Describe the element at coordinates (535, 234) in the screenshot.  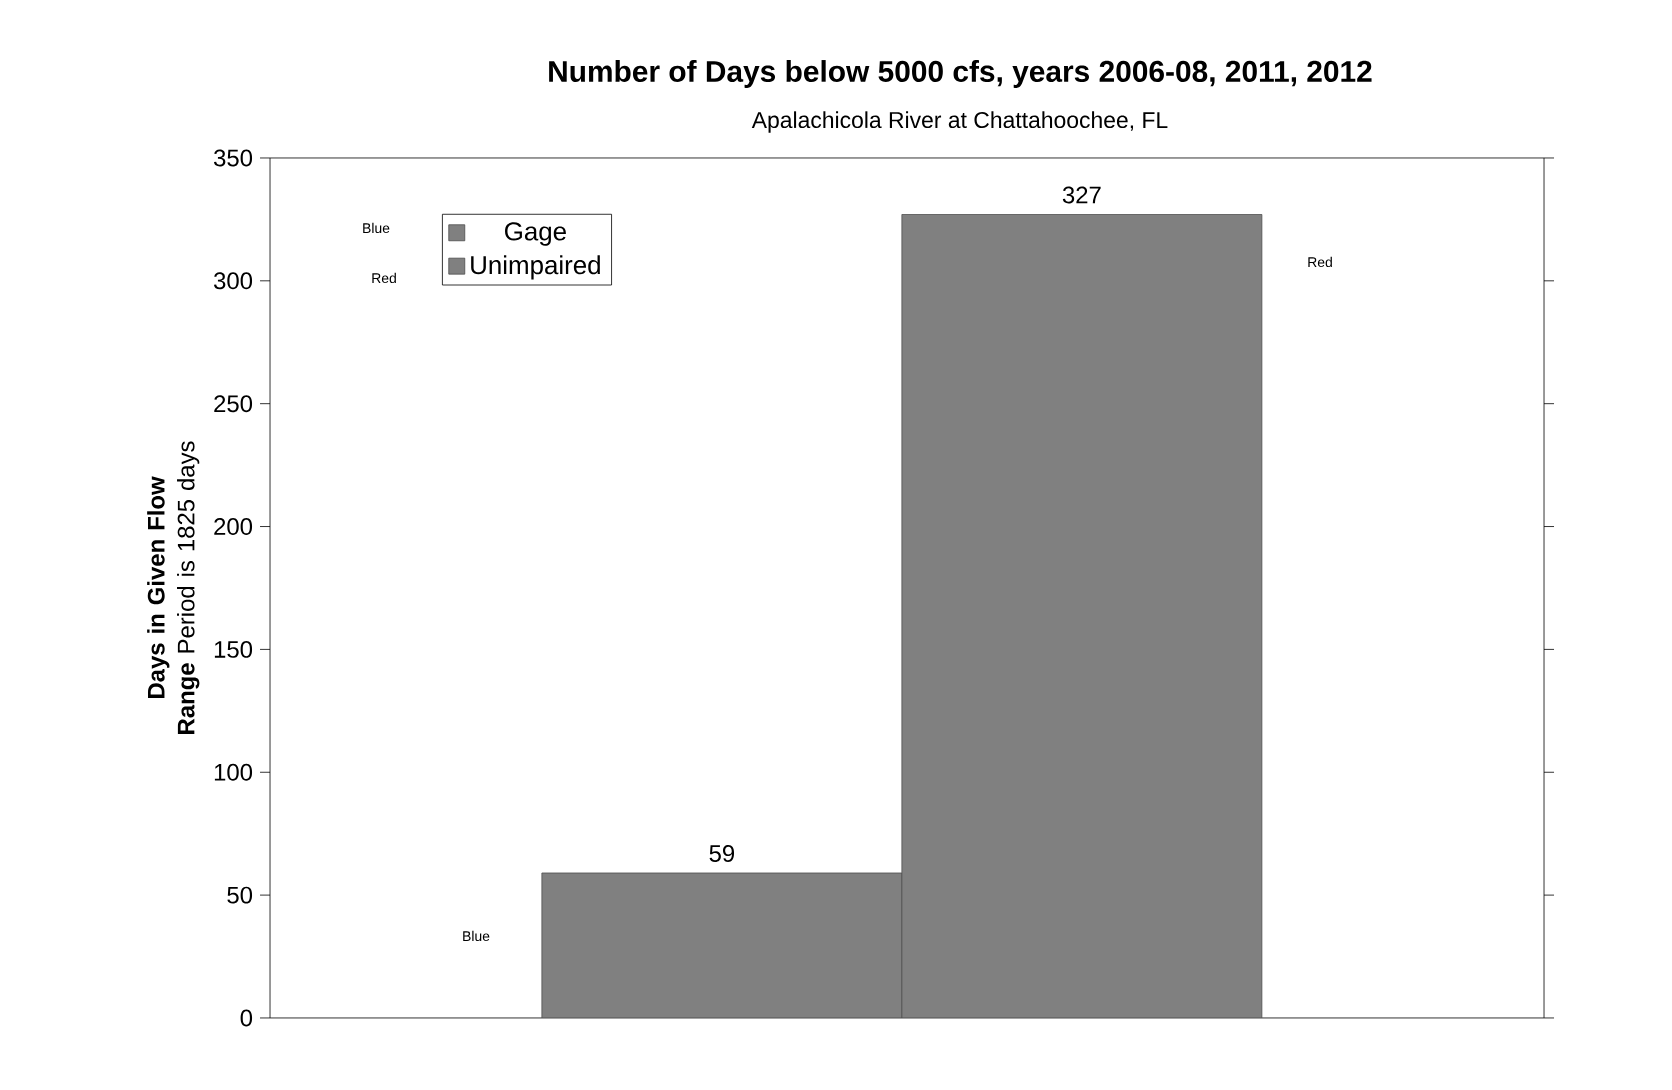
I see `legend-label: Gage` at that location.